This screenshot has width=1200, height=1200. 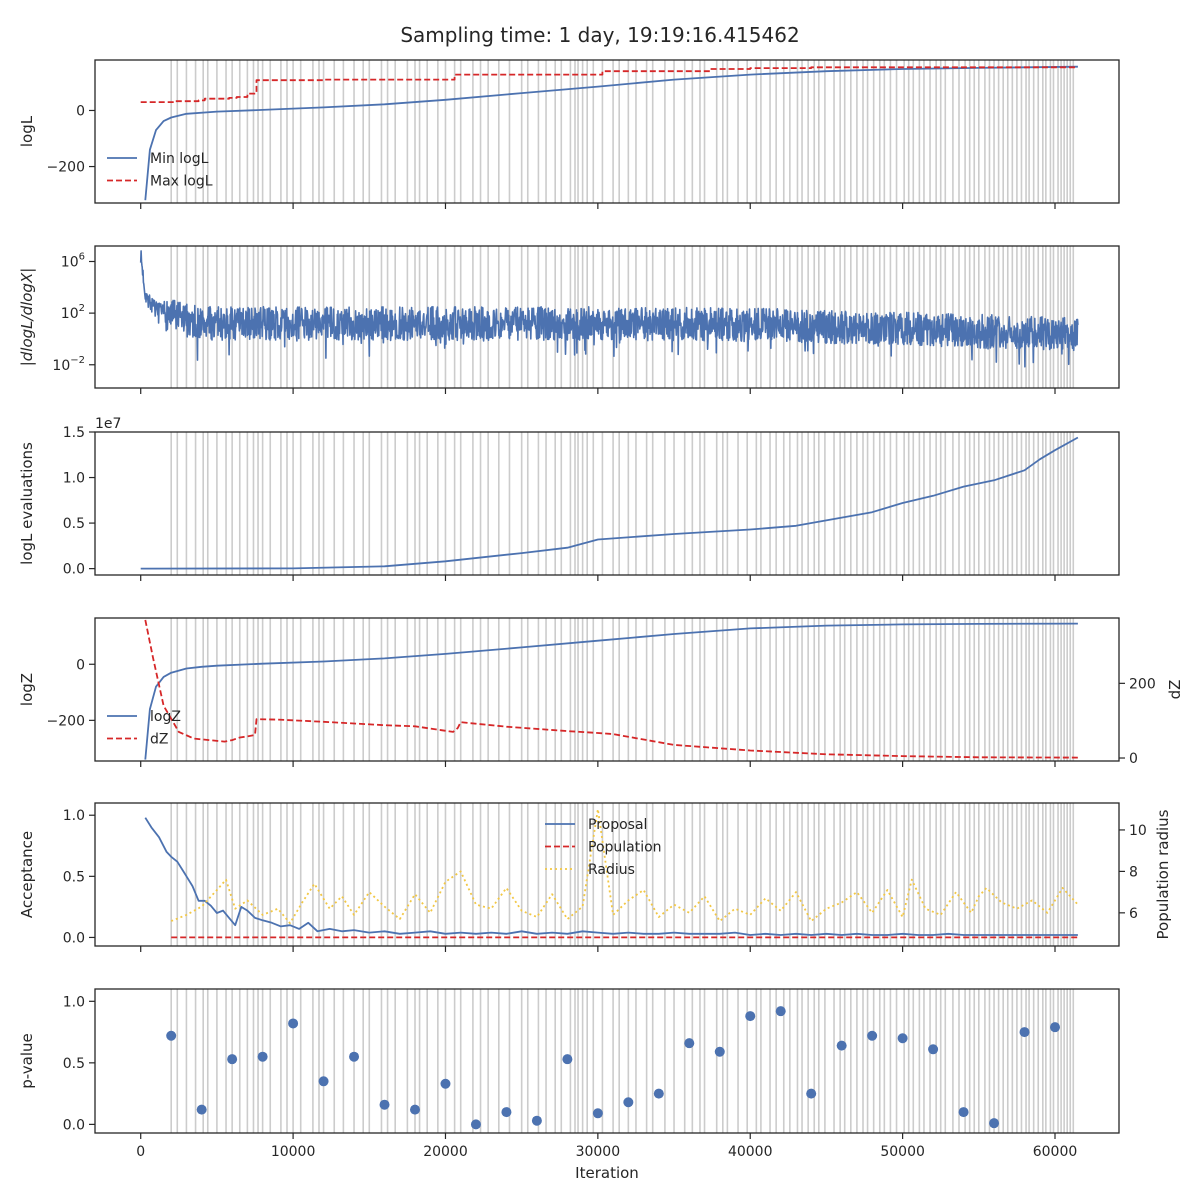 I want to click on y-tick-label: 10², so click(x=73, y=312).